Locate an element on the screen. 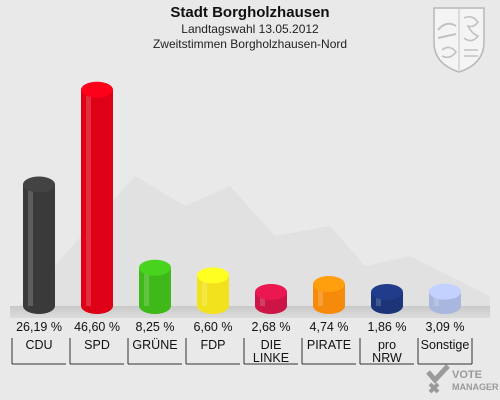 Image resolution: width=500 pixels, height=400 pixels. chart-floor is located at coordinates (250, 312).